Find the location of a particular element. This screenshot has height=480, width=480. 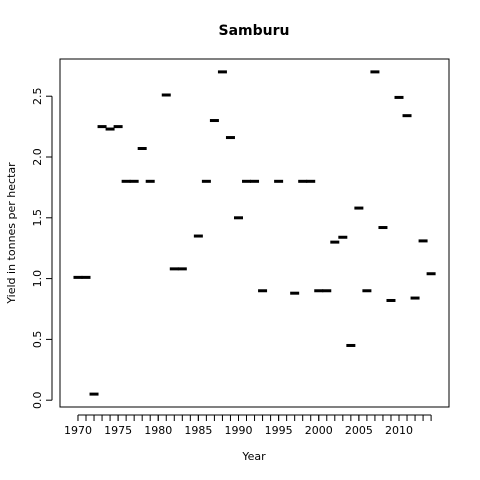

y-tick-label: 2.0 is located at coordinates (37, 157).